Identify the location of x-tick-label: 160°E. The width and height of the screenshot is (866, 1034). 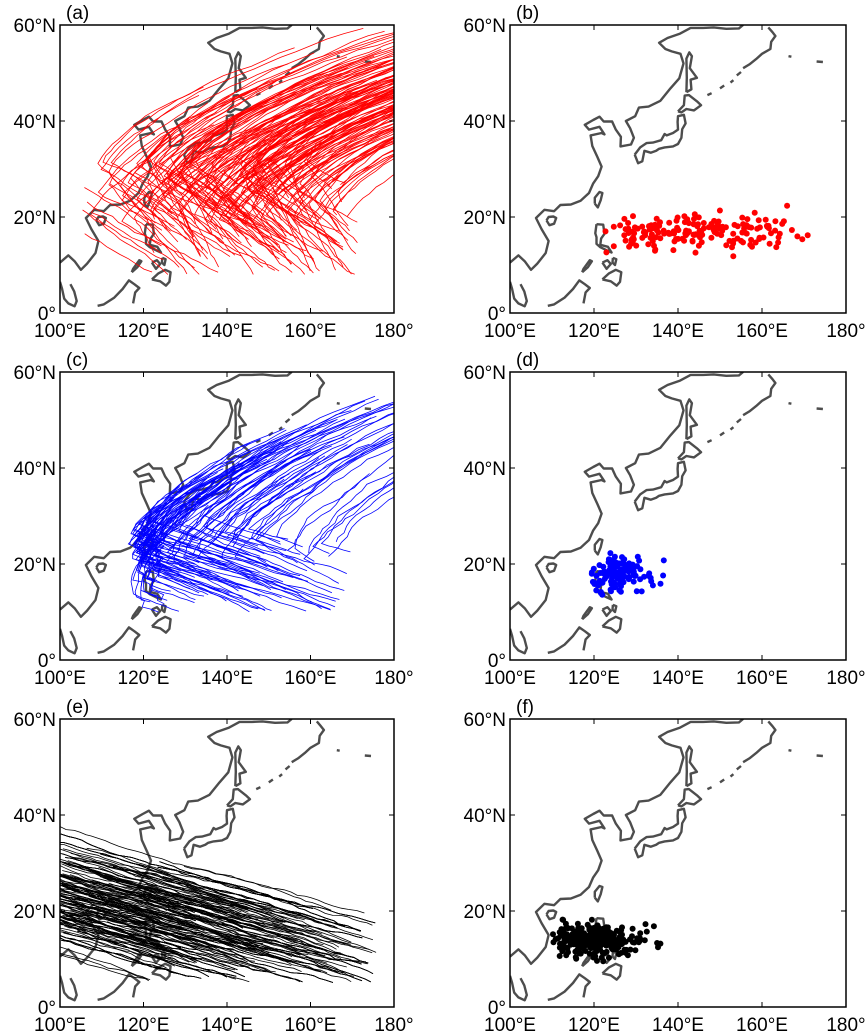
(311, 678).